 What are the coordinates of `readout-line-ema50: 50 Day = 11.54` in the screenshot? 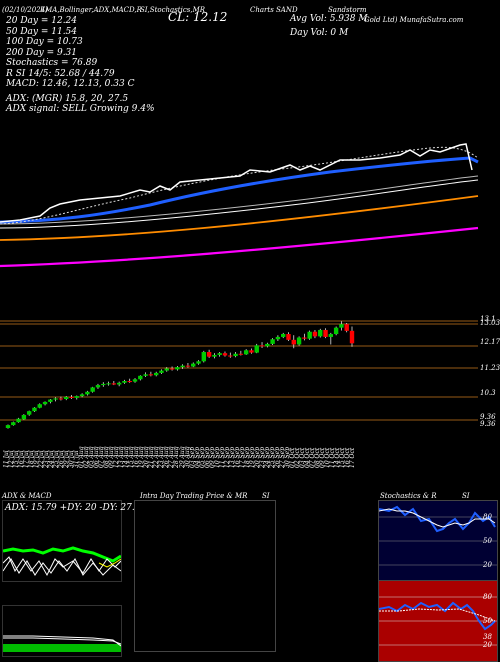 It's located at (42, 31).